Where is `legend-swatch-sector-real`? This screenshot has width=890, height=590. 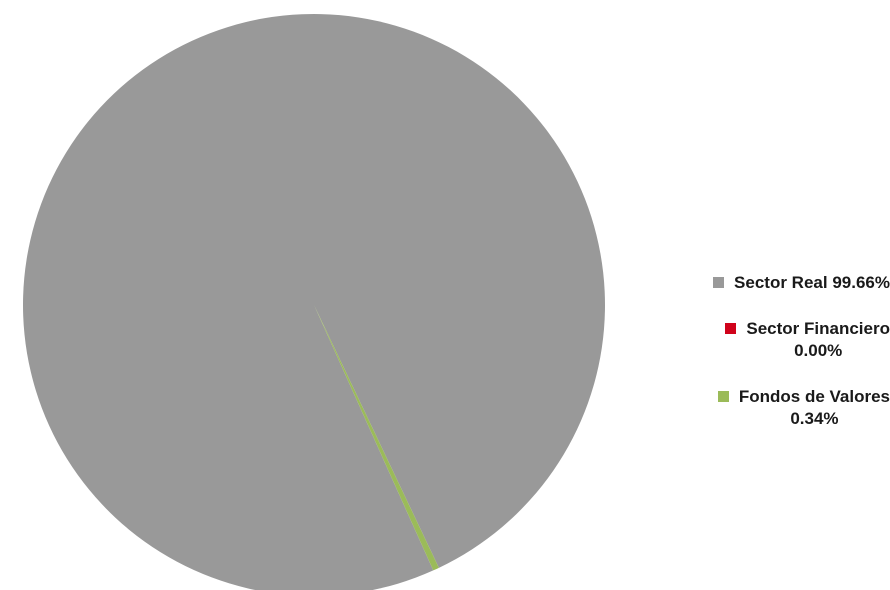
legend-swatch-sector-real is located at coordinates (719, 282).